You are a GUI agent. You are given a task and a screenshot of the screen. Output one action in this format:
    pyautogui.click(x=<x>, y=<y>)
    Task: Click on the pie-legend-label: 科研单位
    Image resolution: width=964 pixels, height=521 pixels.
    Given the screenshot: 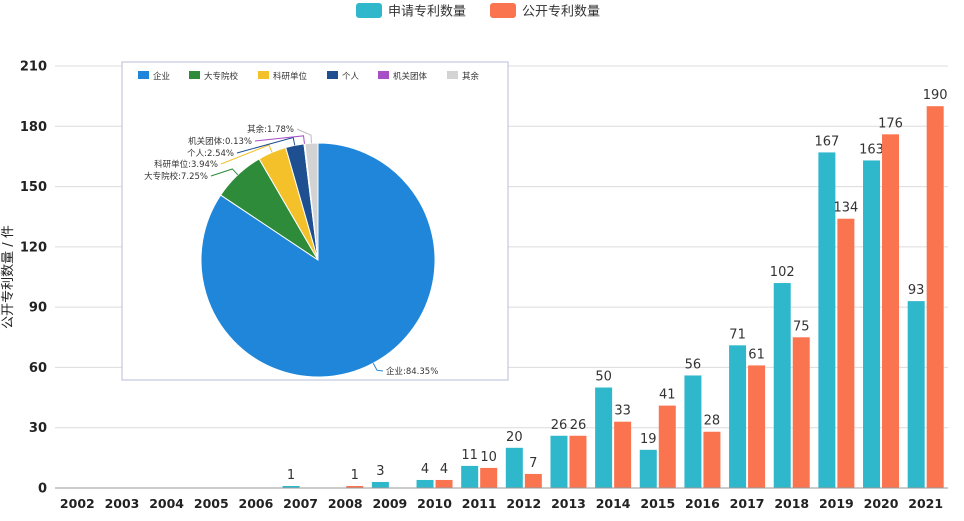 What is the action you would take?
    pyautogui.click(x=290, y=76)
    